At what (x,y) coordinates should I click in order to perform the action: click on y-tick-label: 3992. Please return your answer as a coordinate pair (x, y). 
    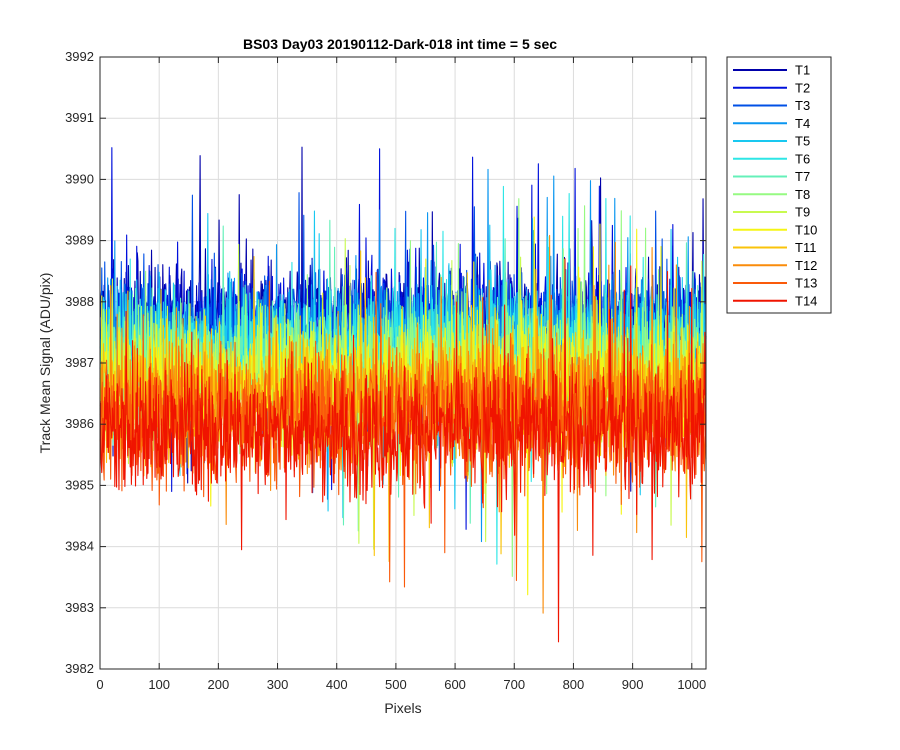
    Looking at the image, I should click on (79, 56).